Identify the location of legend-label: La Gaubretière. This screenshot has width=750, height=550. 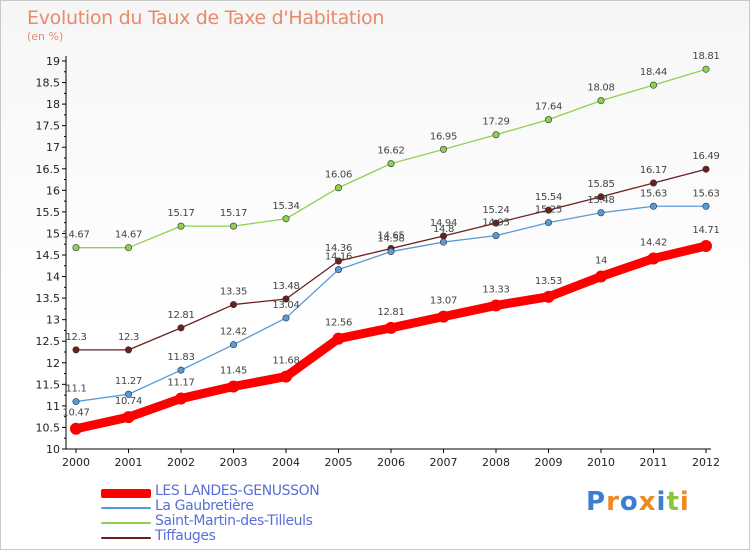
(204, 506).